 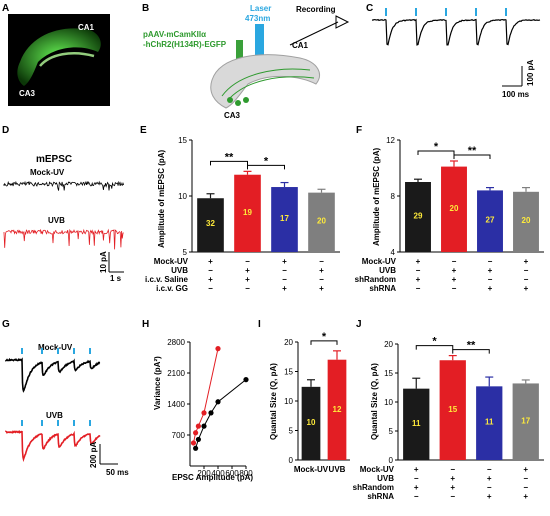 What do you see at coordinates (489, 422) in the screenshot?
I see `bar-n-label: 11` at bounding box center [489, 422].